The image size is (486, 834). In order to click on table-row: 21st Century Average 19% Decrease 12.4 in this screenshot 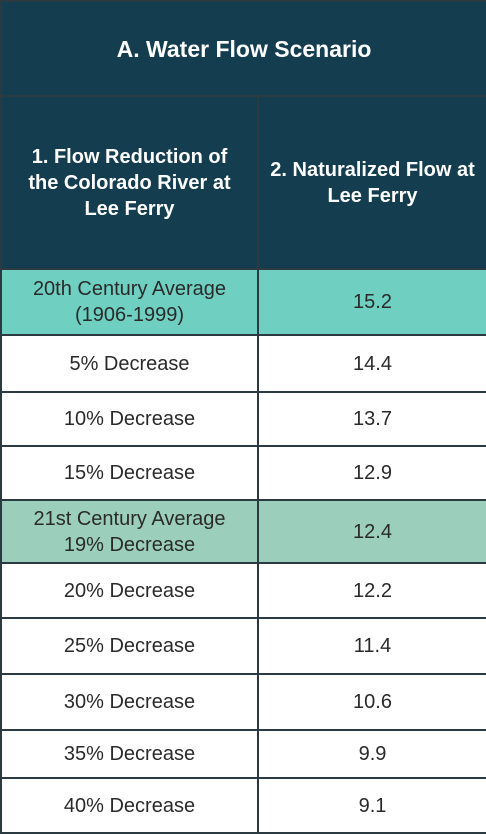, I will do `click(243, 531)`.